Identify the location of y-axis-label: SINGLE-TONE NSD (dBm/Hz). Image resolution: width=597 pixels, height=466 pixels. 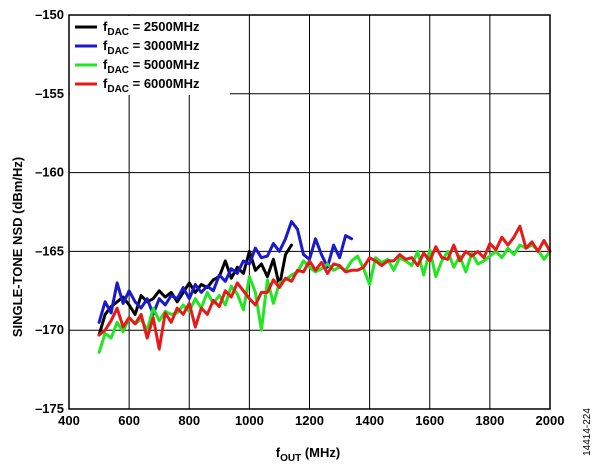
(17, 247).